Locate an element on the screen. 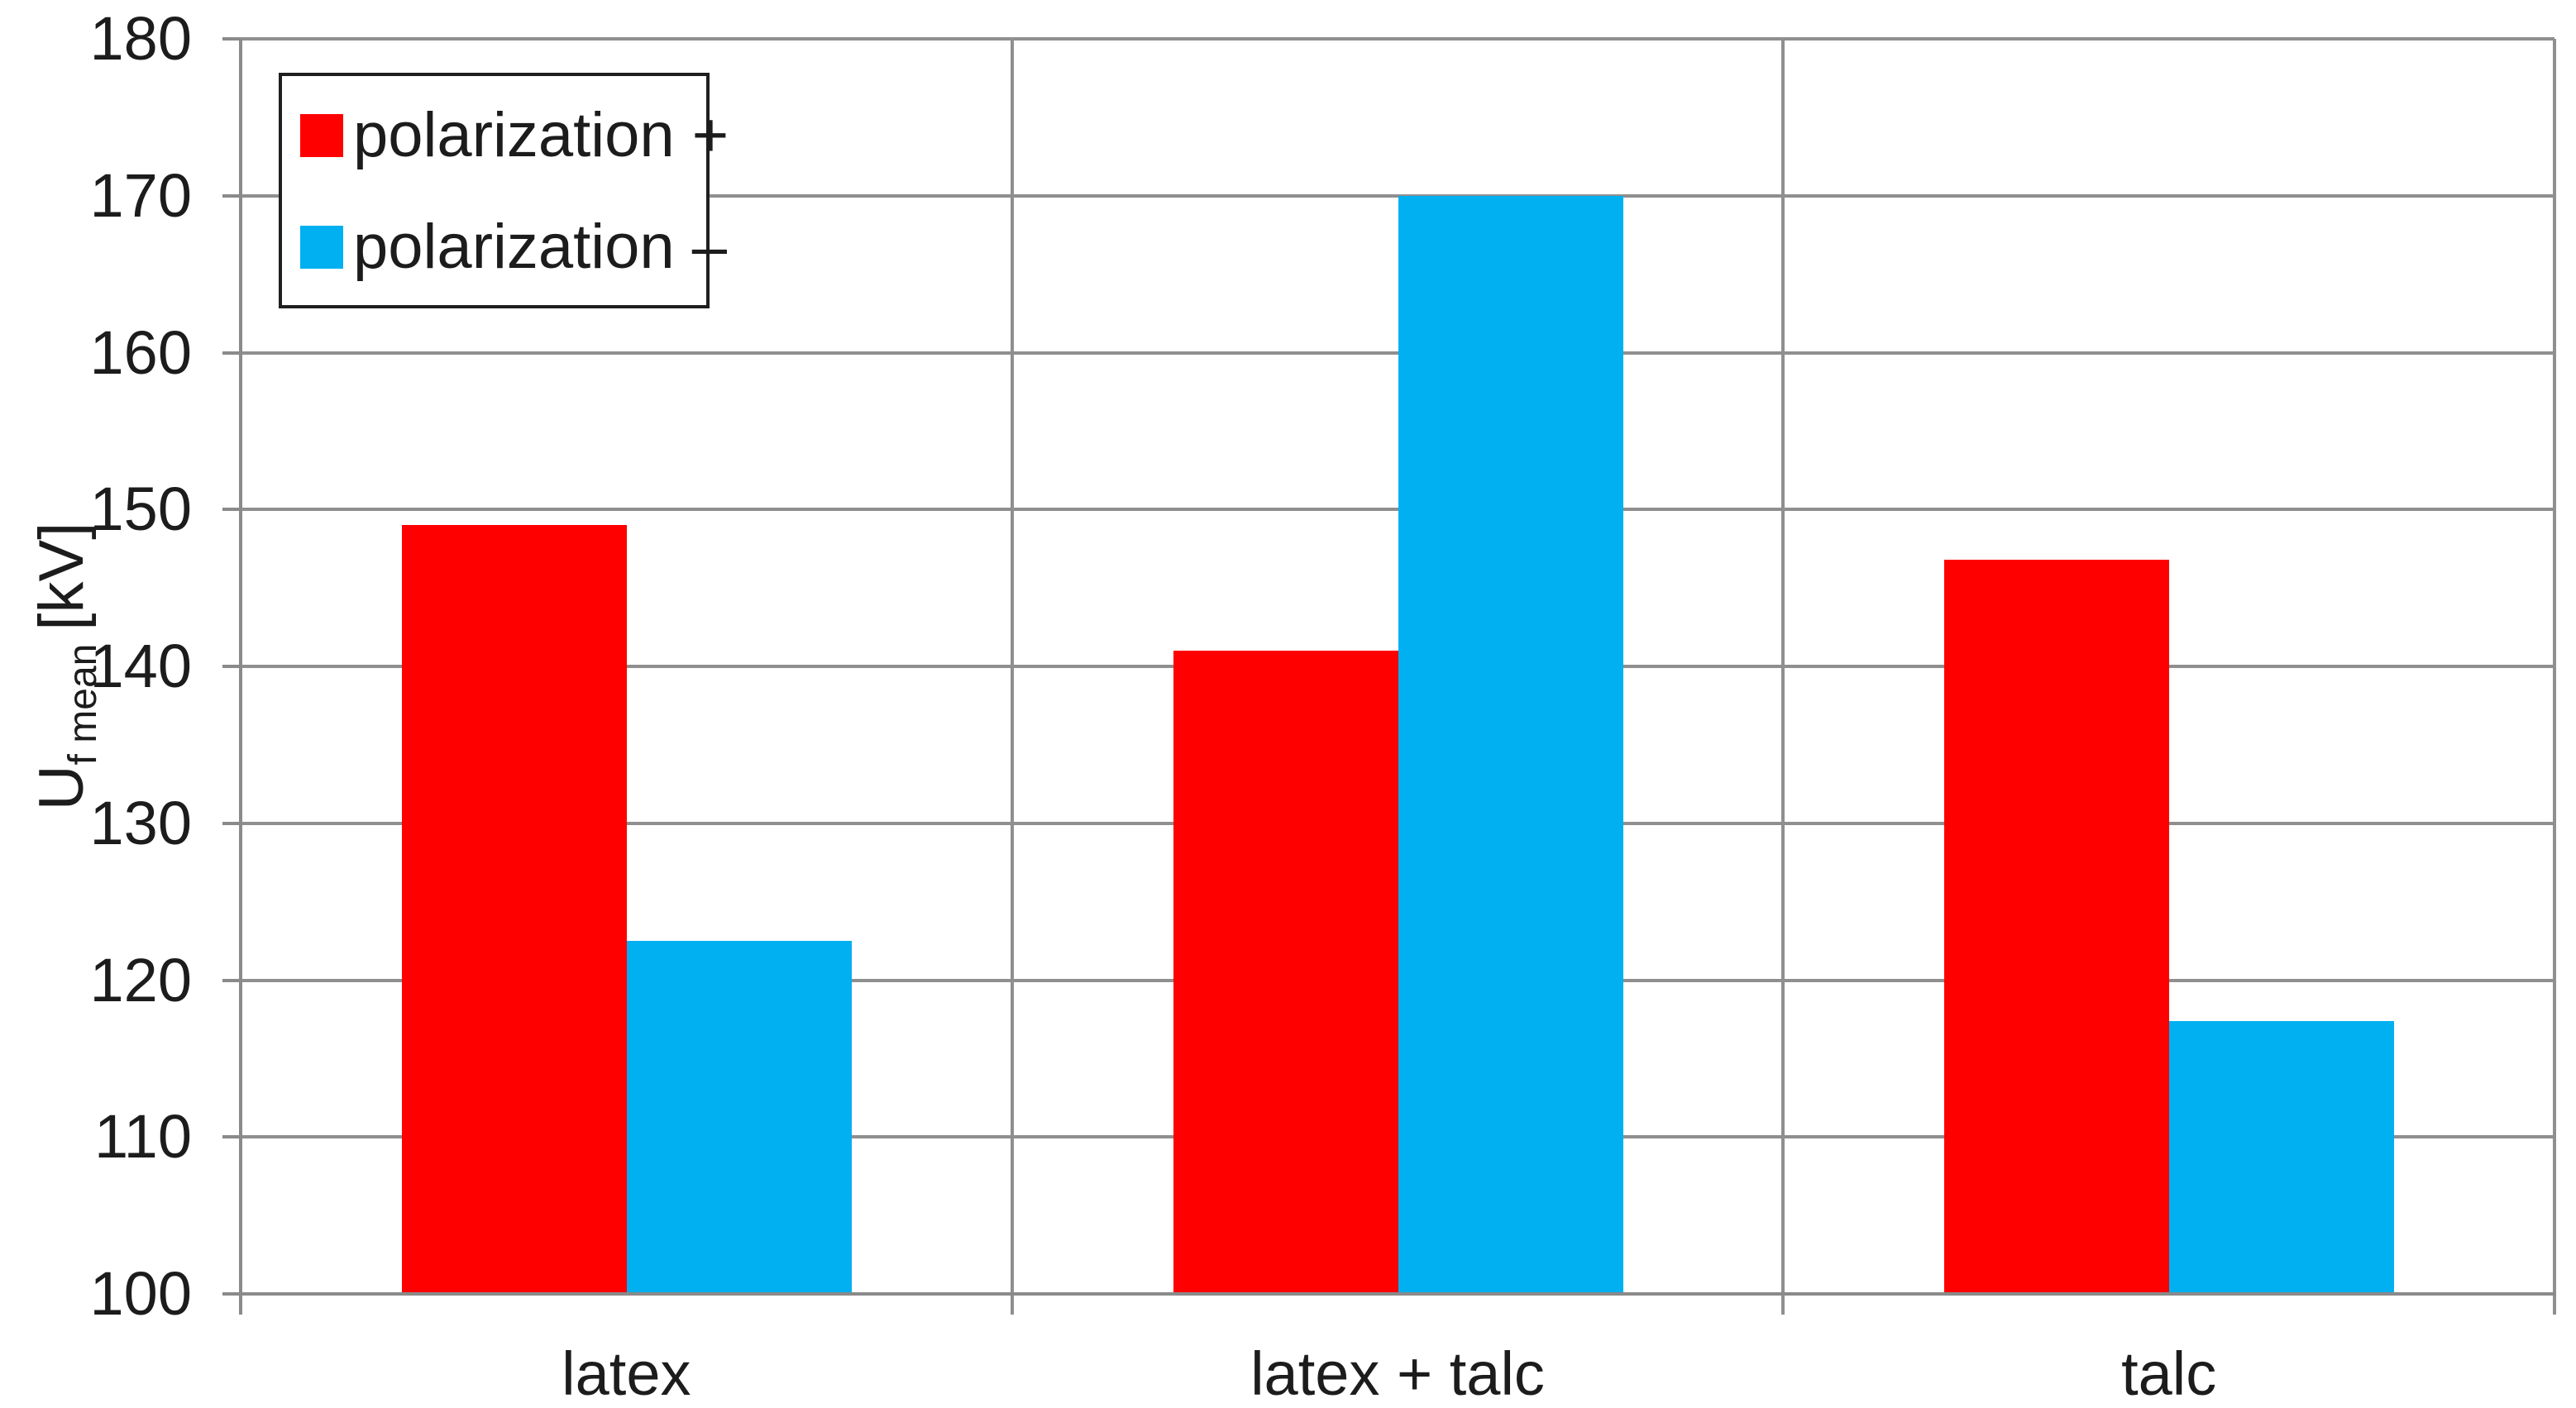 The width and height of the screenshot is (2576, 1408). y-tick-label: 140 is located at coordinates (140, 666).